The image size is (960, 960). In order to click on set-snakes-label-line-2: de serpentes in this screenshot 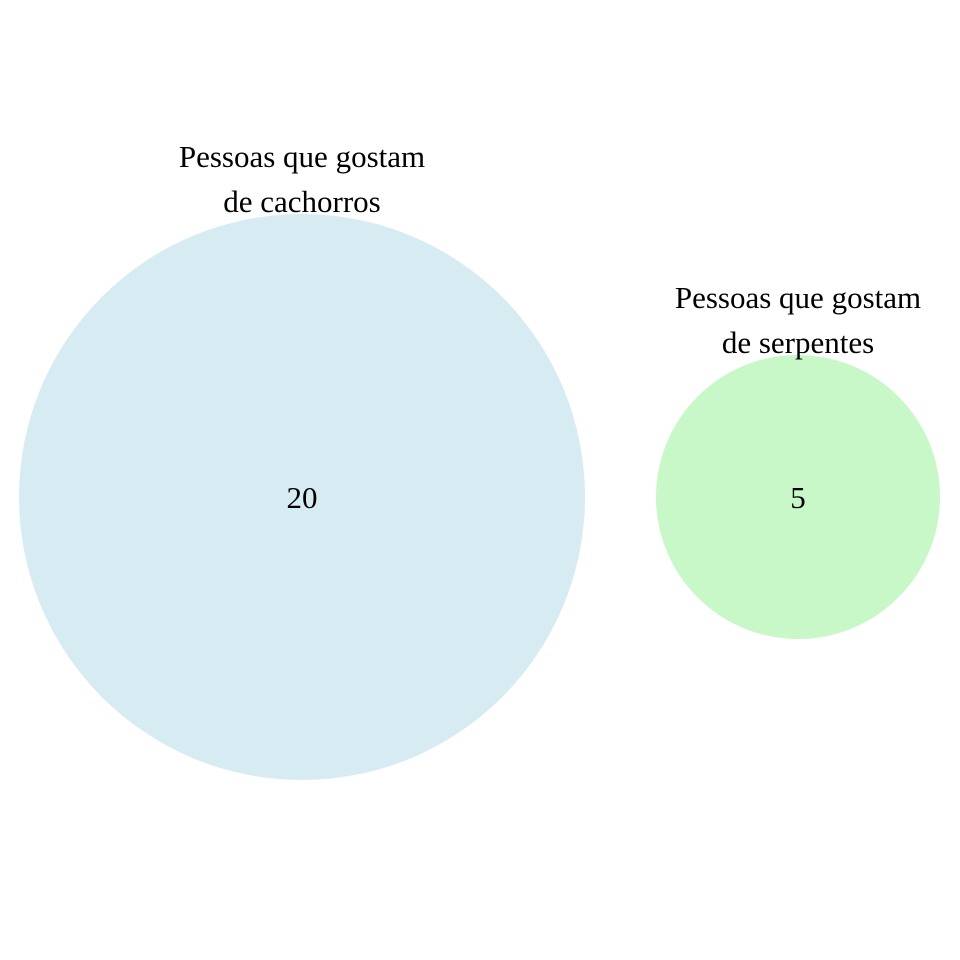, I will do `click(798, 342)`.